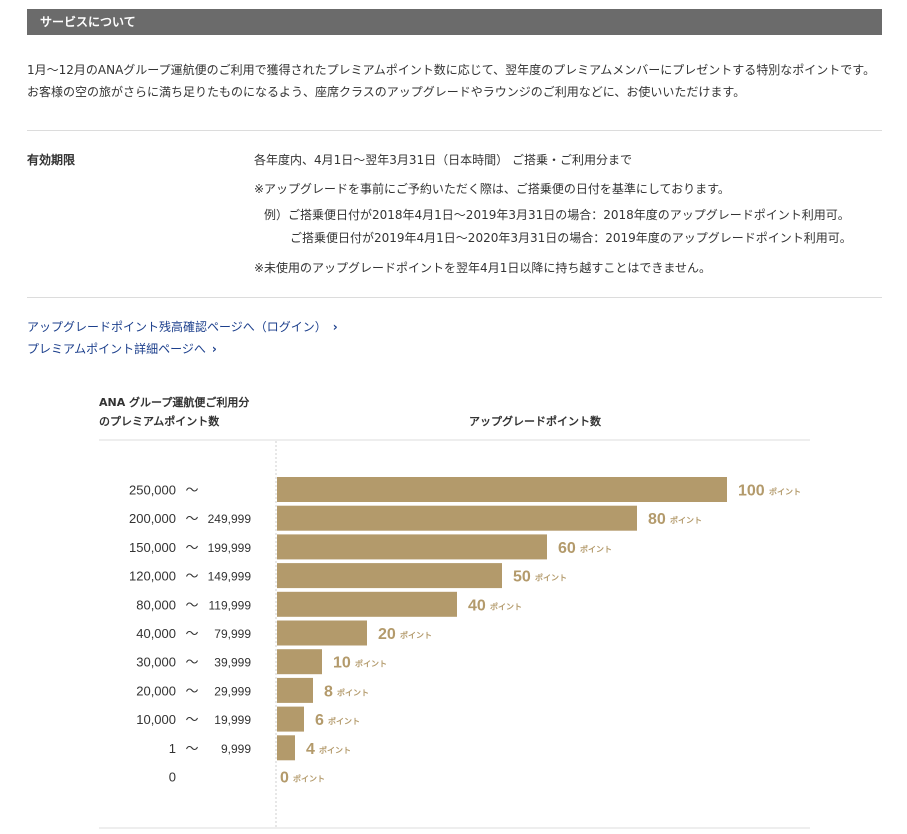  Describe the element at coordinates (236, 749) in the screenshot. I see `row-label-to: 9,999` at that location.